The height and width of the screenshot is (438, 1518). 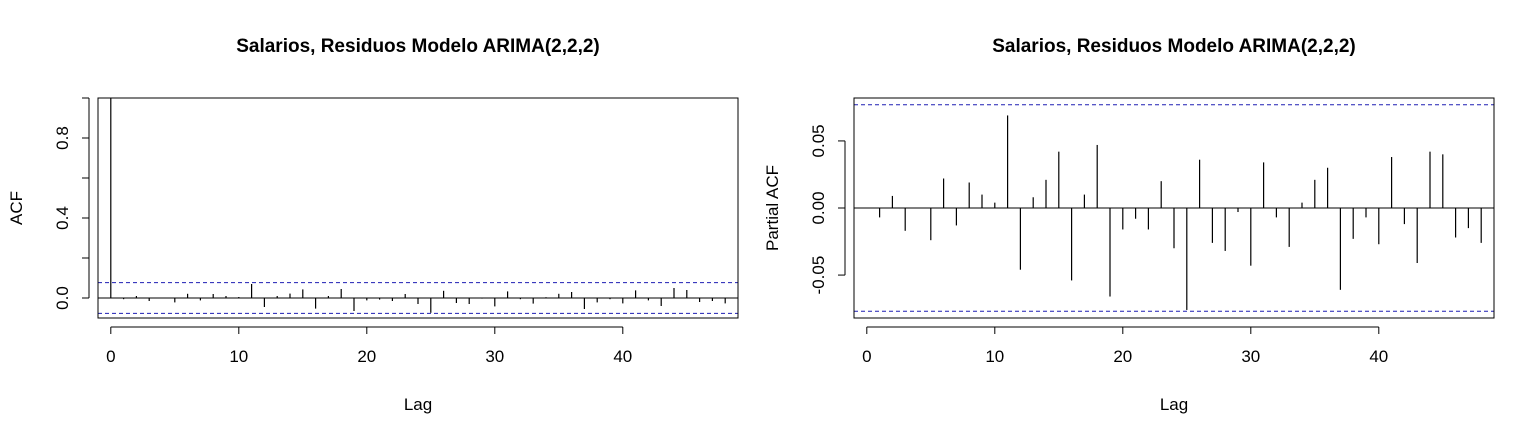 I want to click on y-tick-label: 0.0, so click(x=62, y=298).